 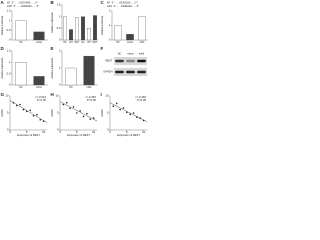 What do you see at coordinates (39, 88) in the screenshot?
I see `x-tick-label: mimic` at bounding box center [39, 88].